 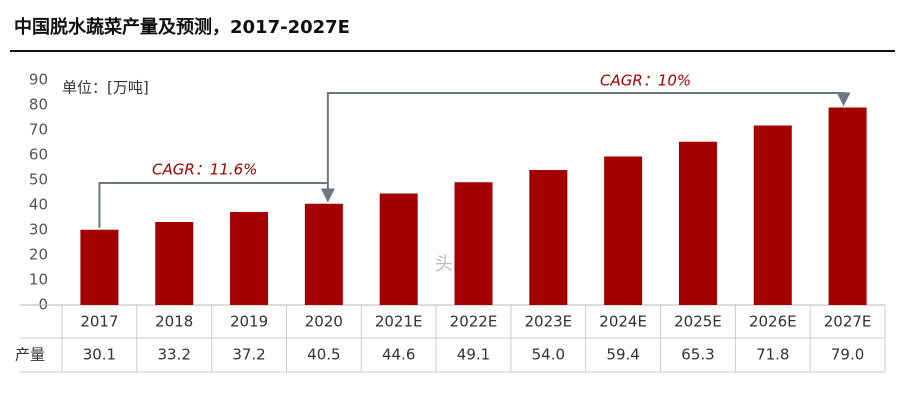 I want to click on y-tick-label: 90, so click(x=38, y=80).